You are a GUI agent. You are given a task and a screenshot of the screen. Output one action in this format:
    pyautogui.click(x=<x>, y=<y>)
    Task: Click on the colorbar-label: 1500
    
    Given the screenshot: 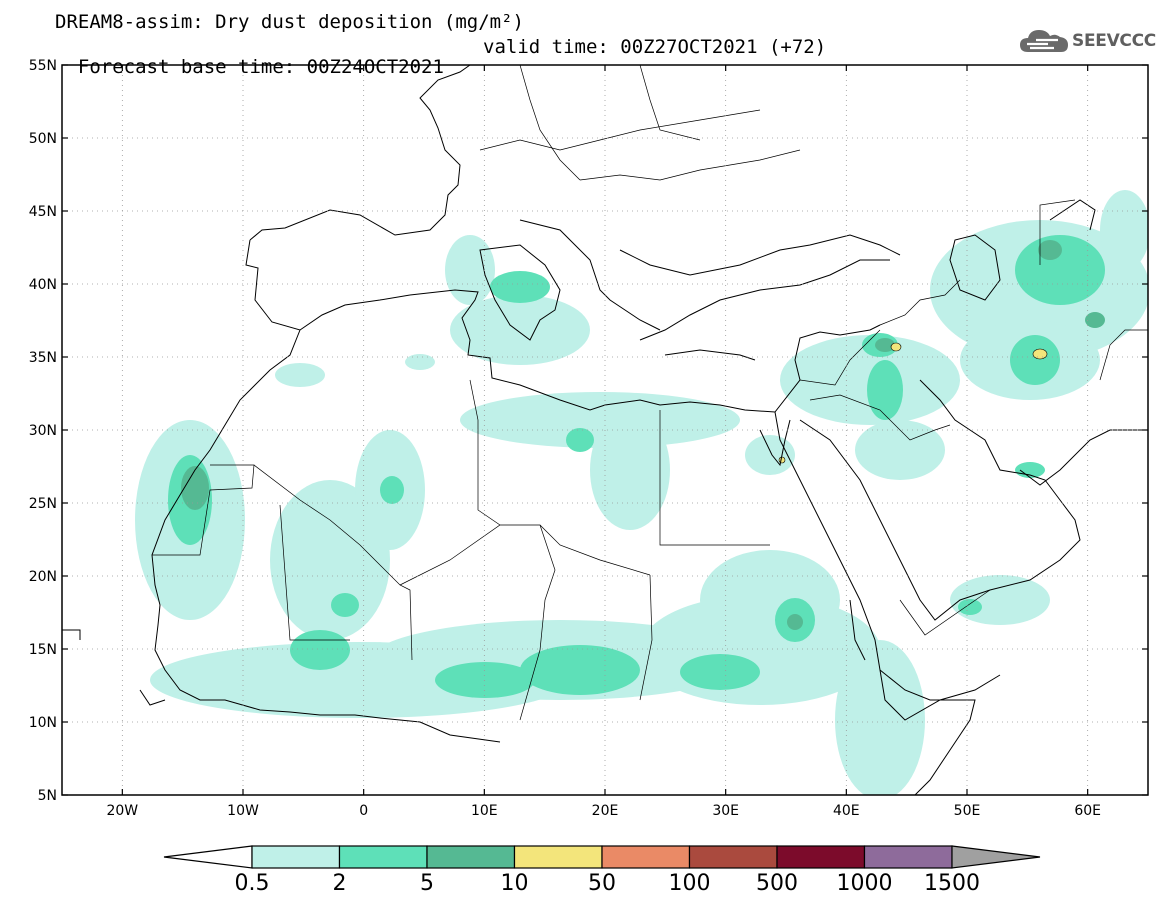 What is the action you would take?
    pyautogui.click(x=952, y=883)
    